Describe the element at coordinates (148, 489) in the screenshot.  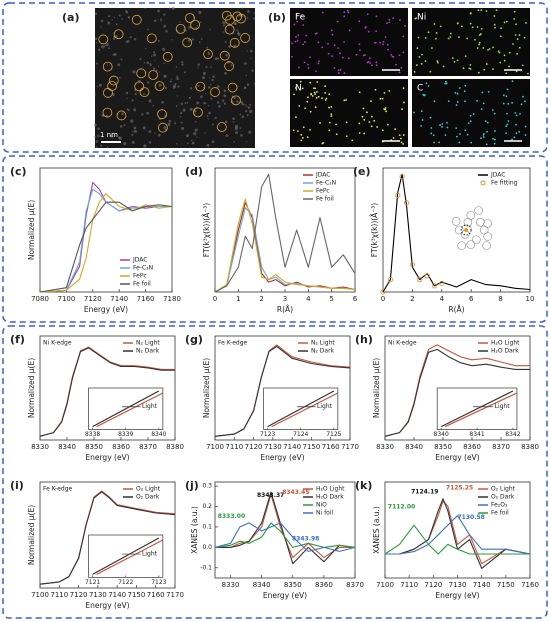
I see `legend-label: O₂ Light` at that location.